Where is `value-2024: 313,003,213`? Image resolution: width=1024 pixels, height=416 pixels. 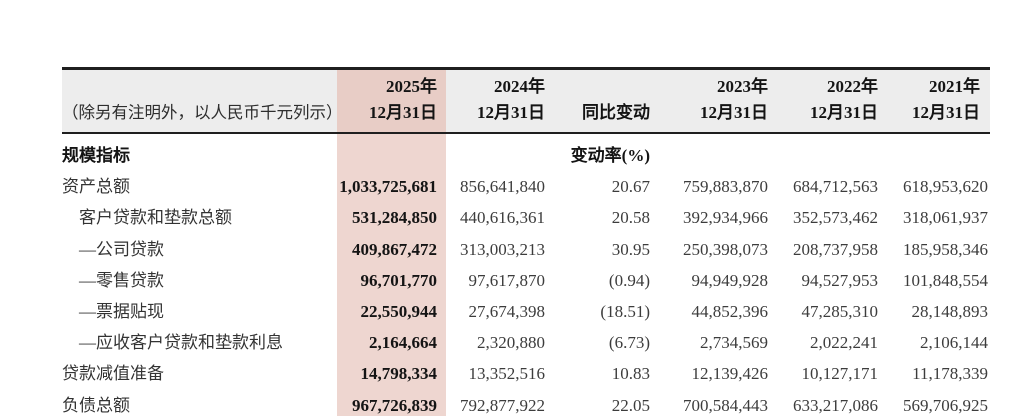
value-2024: 313,003,213 is located at coordinates (502, 249).